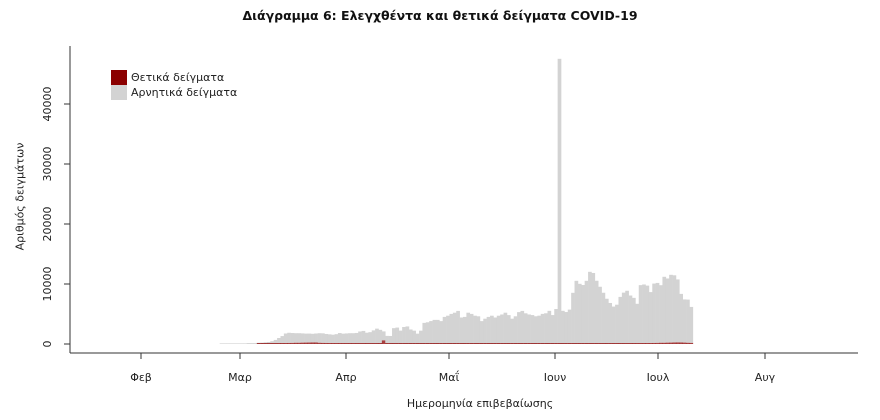 The image size is (880, 420). Describe the element at coordinates (480, 403) in the screenshot. I see `x-axis-label: Ημερομηνία επιβεβαίωσης` at that location.